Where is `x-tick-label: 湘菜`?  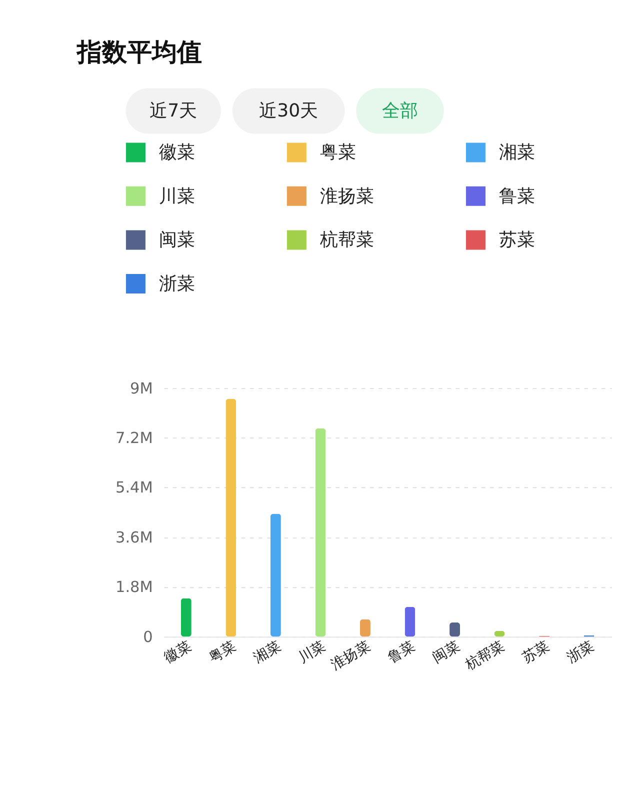
x-tick-label: 湘菜 is located at coordinates (267, 652).